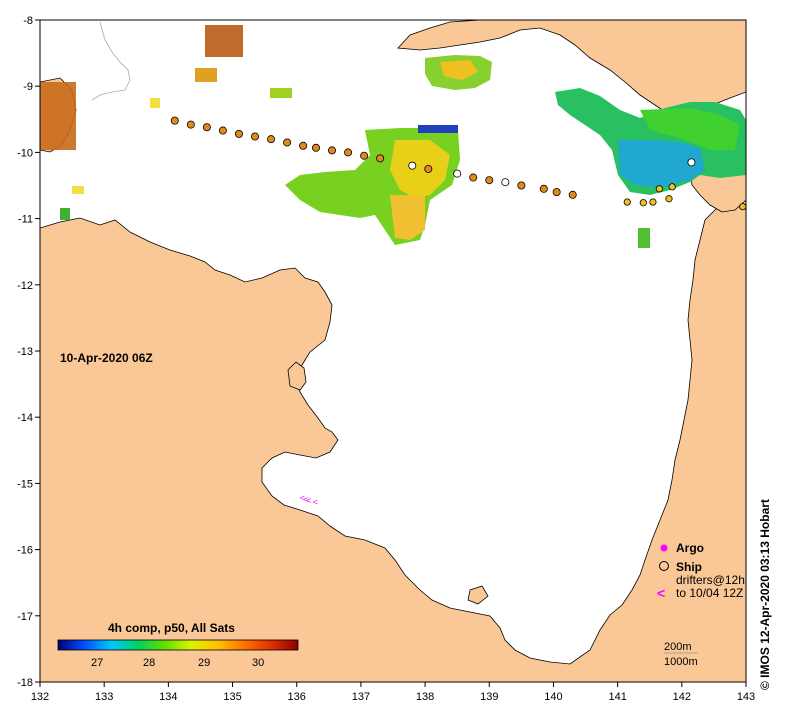 The width and height of the screenshot is (791, 716). What do you see at coordinates (690, 548) in the screenshot?
I see `legend-argo: Argo` at bounding box center [690, 548].